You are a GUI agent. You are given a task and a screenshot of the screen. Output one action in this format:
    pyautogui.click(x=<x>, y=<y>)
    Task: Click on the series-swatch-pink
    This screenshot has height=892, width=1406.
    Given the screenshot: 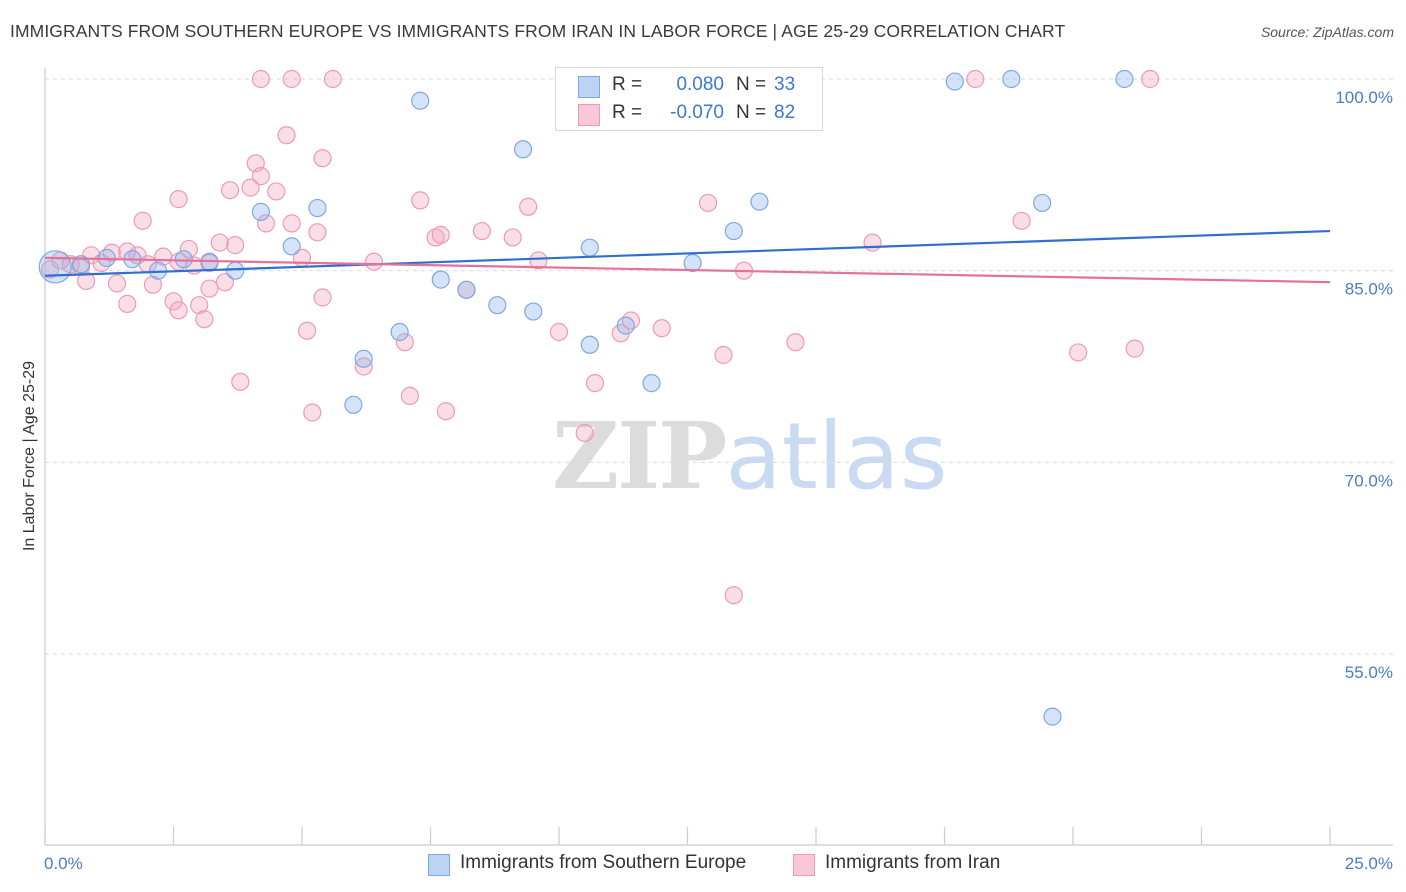 What is the action you would take?
    pyautogui.click(x=804, y=865)
    